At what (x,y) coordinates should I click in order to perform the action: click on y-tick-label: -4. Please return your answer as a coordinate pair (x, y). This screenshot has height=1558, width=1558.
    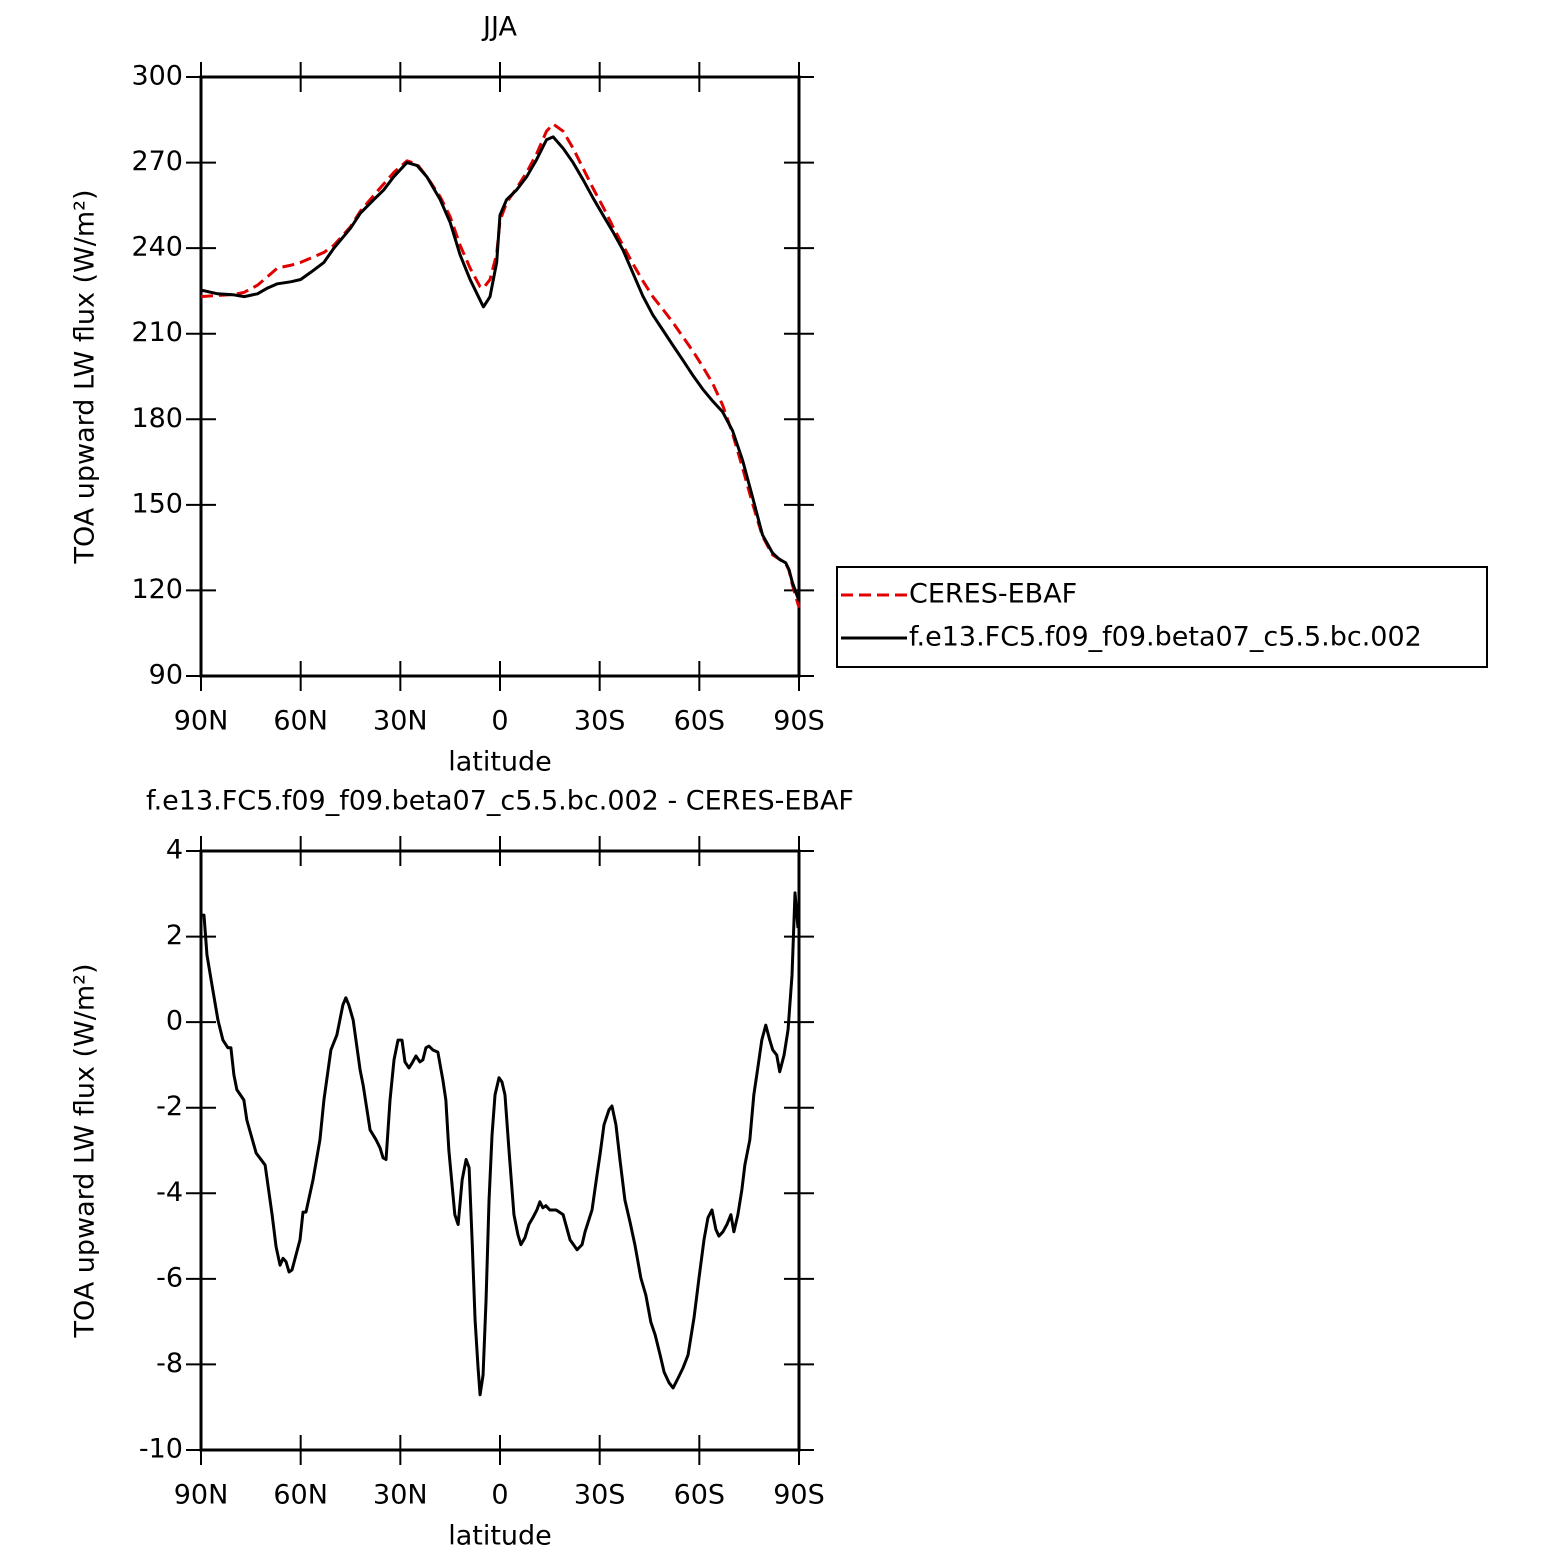
    Looking at the image, I should click on (169, 1192).